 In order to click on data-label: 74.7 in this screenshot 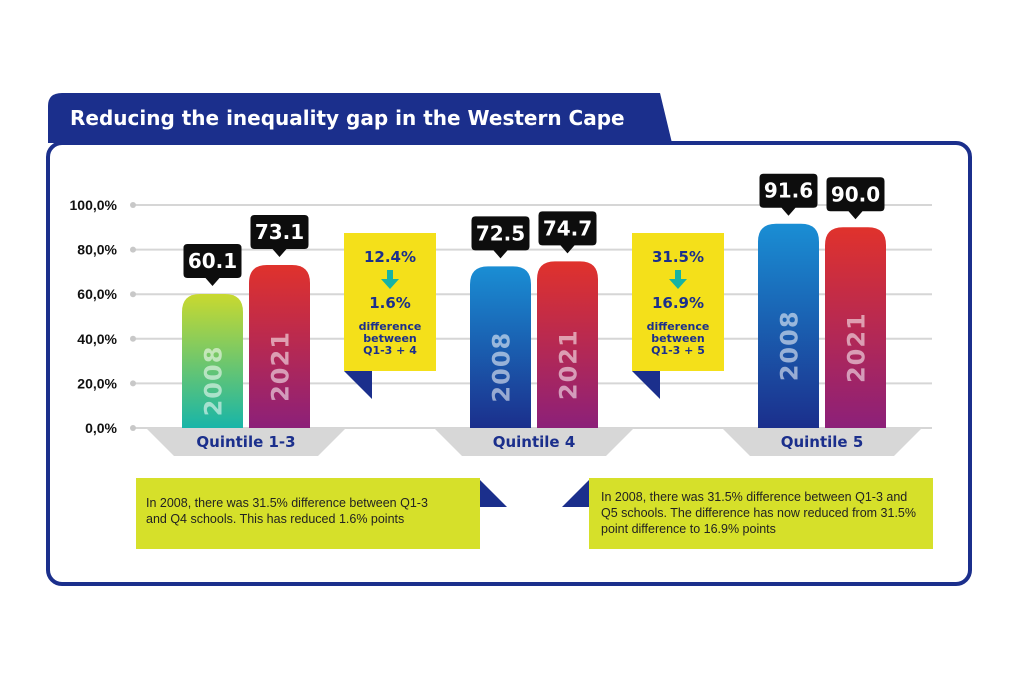, I will do `click(567, 228)`.